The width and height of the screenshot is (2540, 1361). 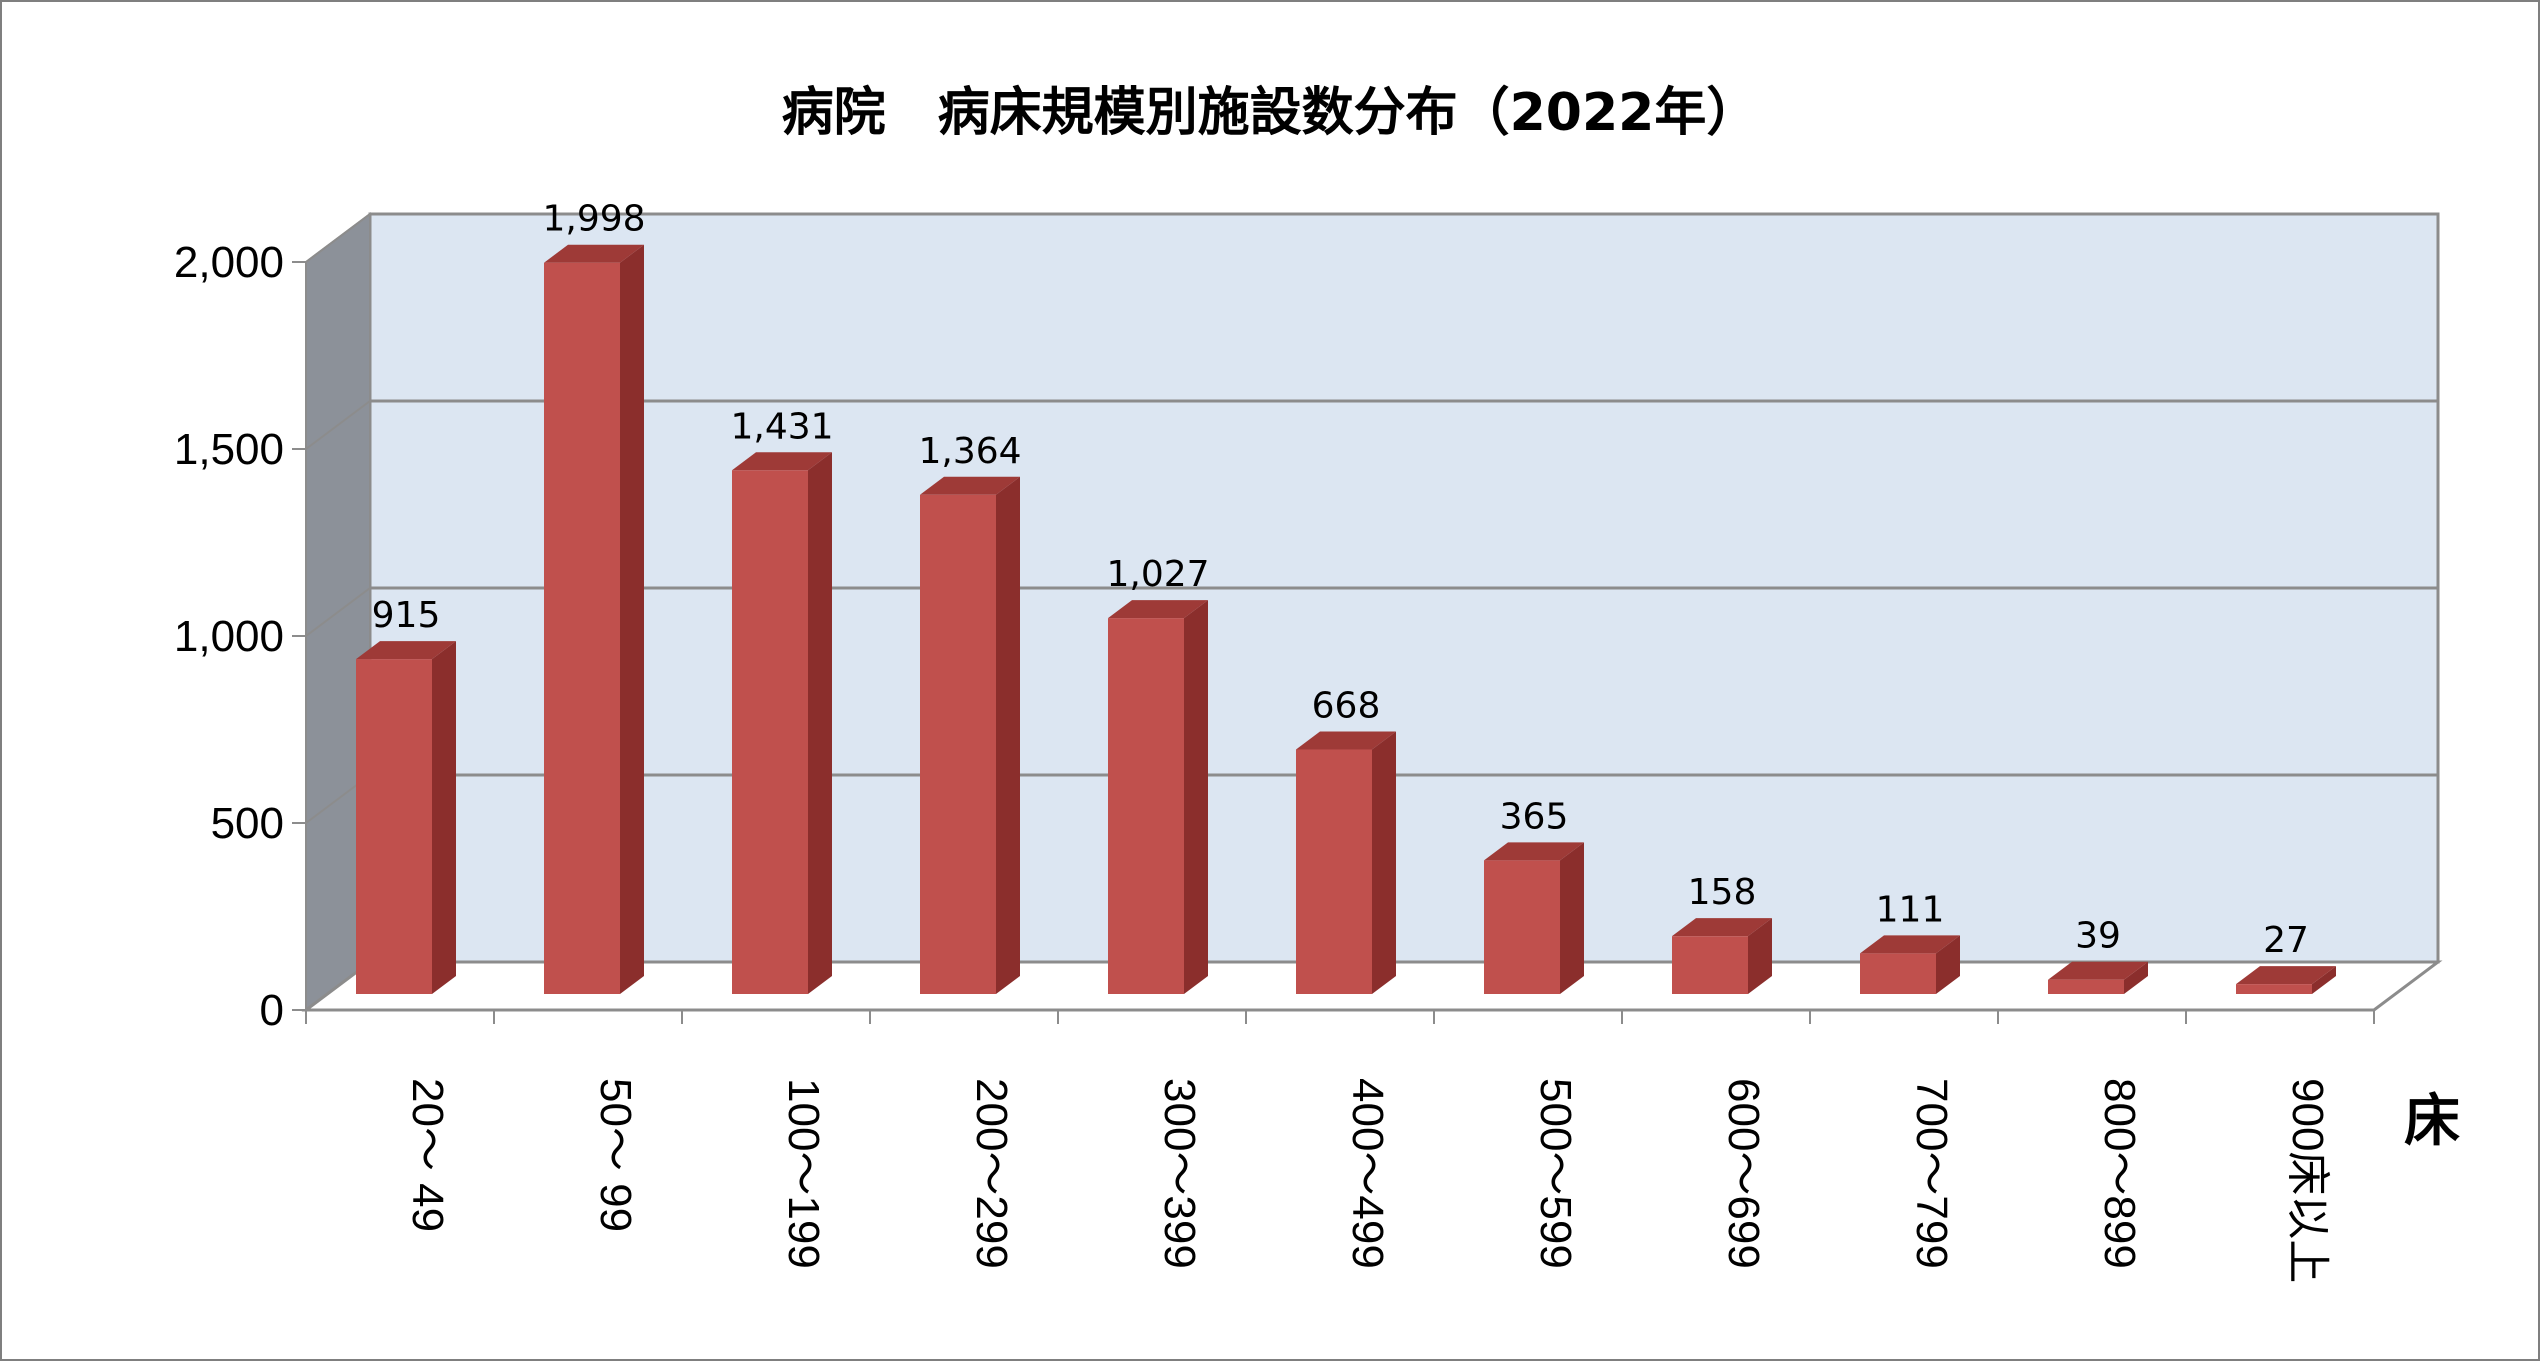 What do you see at coordinates (1722, 892) in the screenshot?
I see `data-label: 158` at bounding box center [1722, 892].